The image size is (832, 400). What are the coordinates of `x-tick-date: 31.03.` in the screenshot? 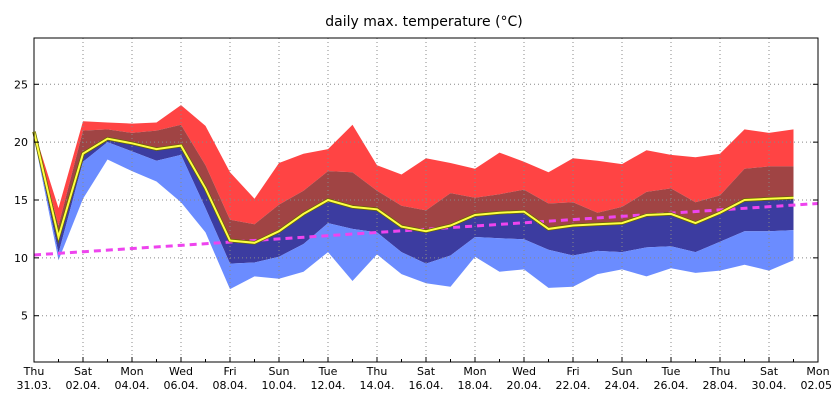 It's located at (34, 385).